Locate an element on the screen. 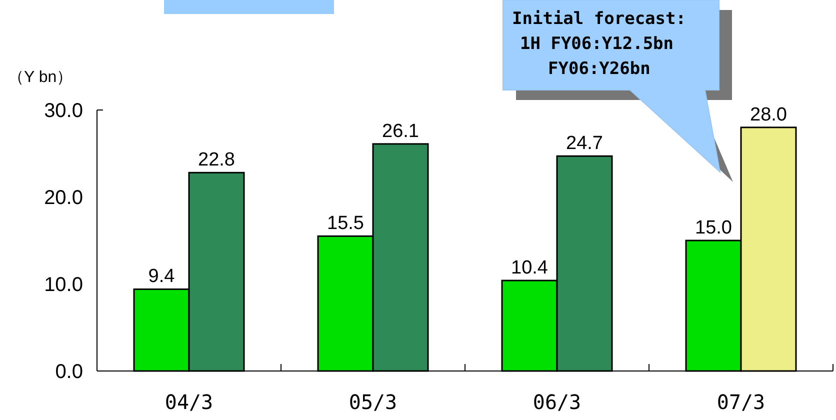 This screenshot has width=836, height=420. y-tick-label: 30.0 is located at coordinates (63, 111).